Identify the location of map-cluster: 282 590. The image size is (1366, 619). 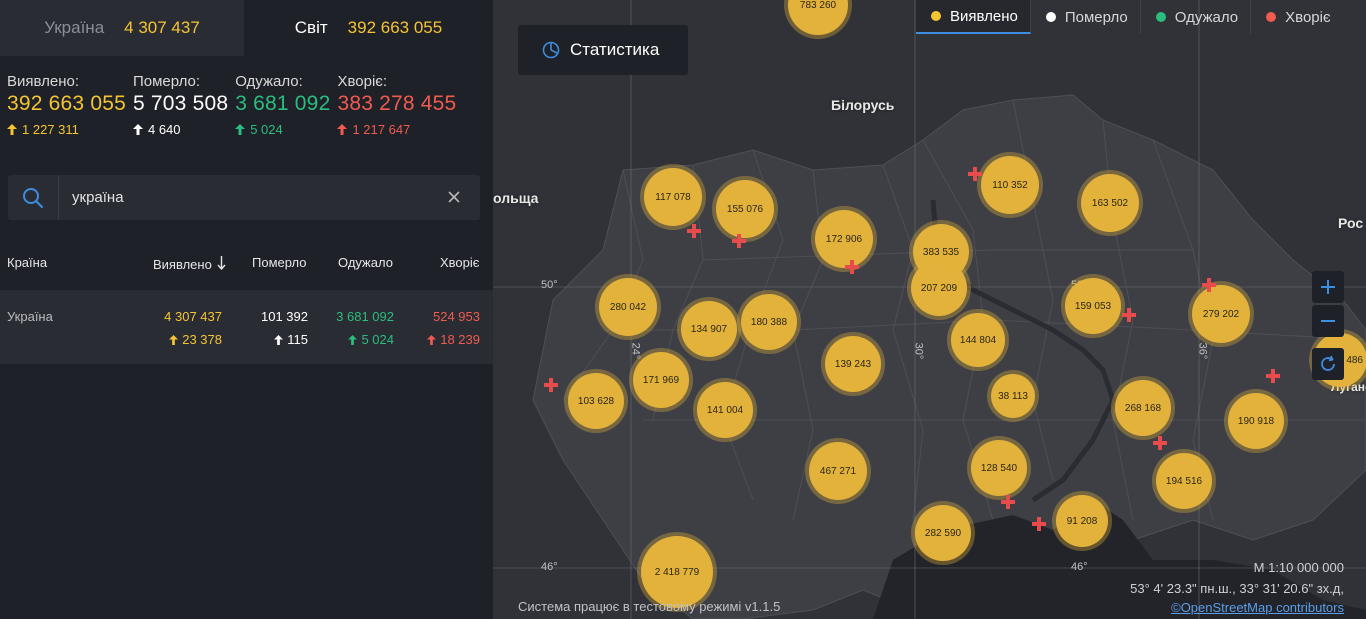
(943, 533).